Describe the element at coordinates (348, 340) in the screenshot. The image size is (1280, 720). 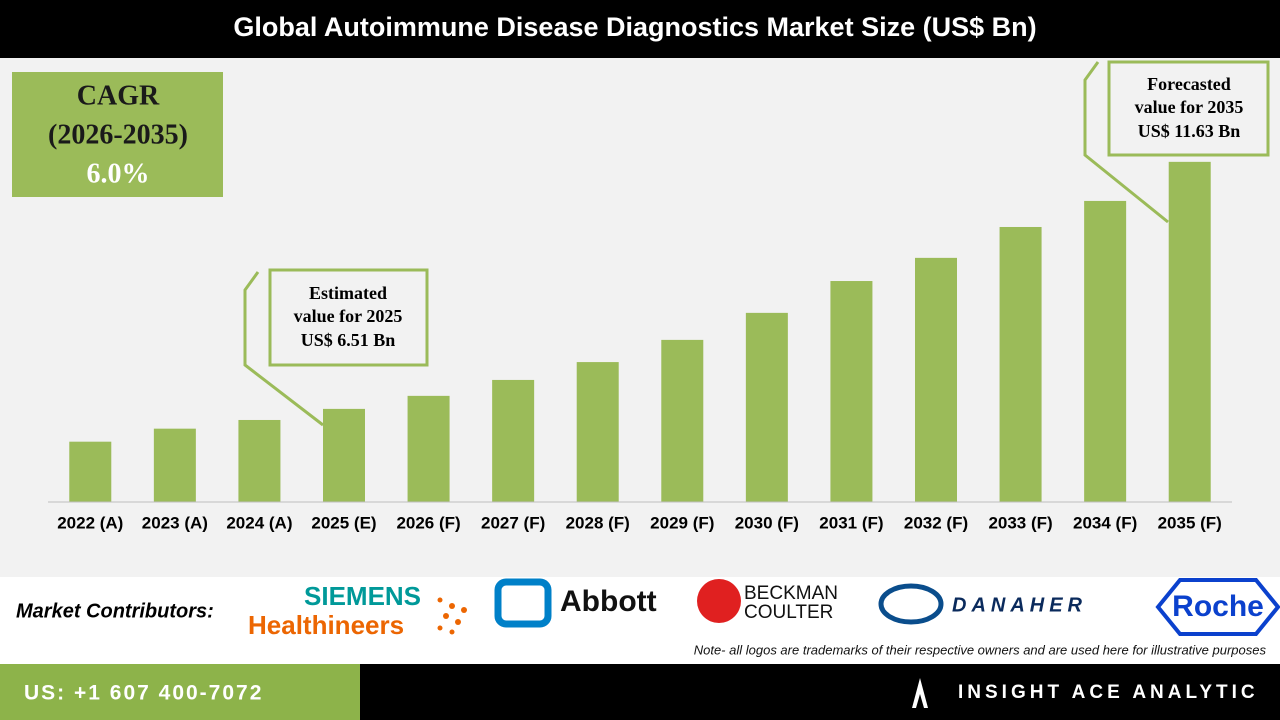
I see `annotation-text: US$ 6.51 Bn` at that location.